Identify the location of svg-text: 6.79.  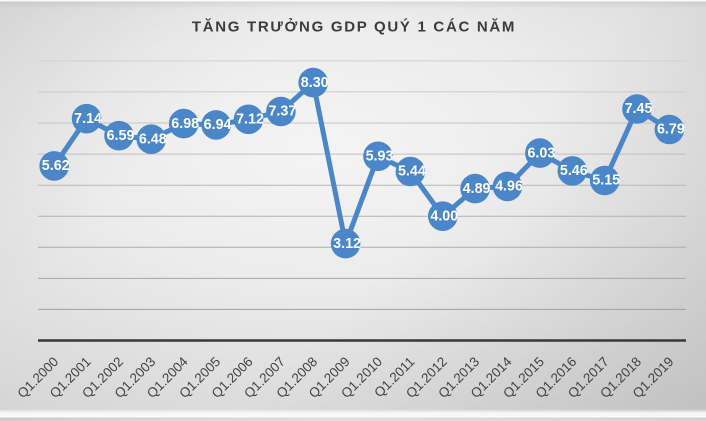
(671, 130).